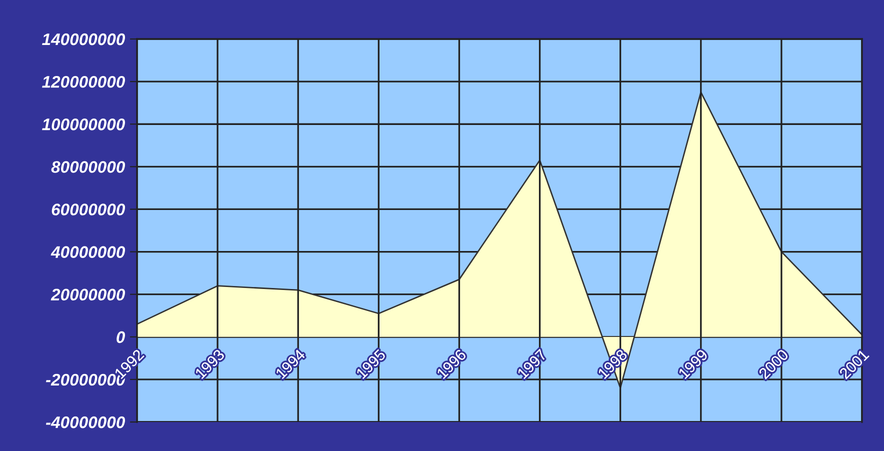 This screenshot has width=884, height=451. What do you see at coordinates (86, 422) in the screenshot?
I see `y-tick-label: -40000000` at bounding box center [86, 422].